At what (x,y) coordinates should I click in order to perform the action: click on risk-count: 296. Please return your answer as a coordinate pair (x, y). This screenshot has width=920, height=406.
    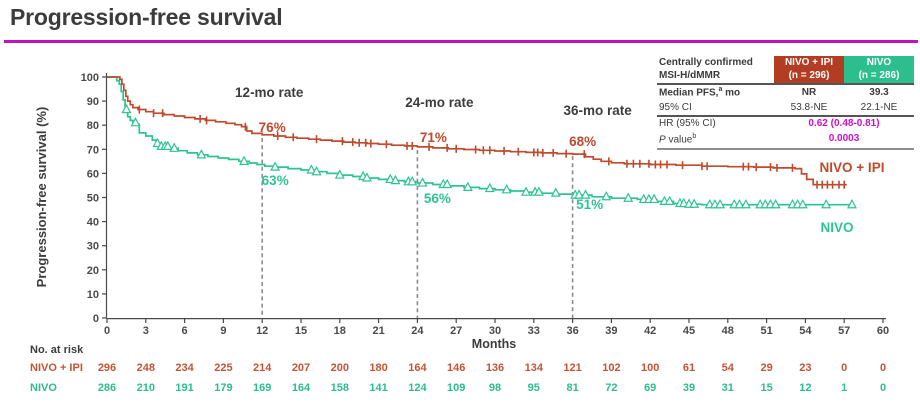
    Looking at the image, I should click on (107, 368).